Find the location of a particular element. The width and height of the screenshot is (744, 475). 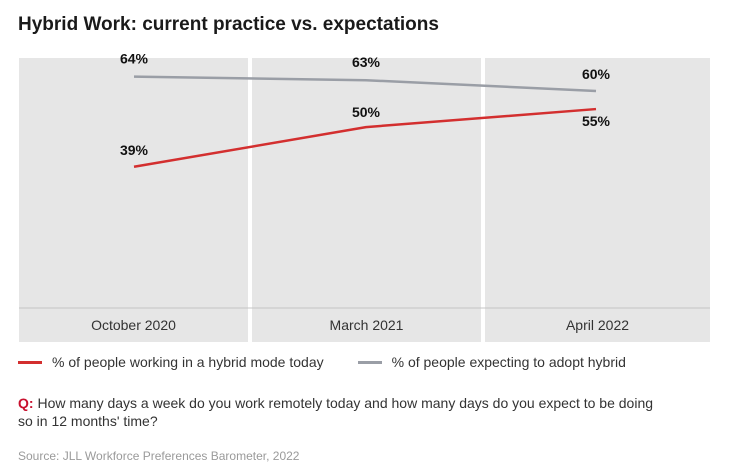

series-line-hybrid-today is located at coordinates (365, 138).